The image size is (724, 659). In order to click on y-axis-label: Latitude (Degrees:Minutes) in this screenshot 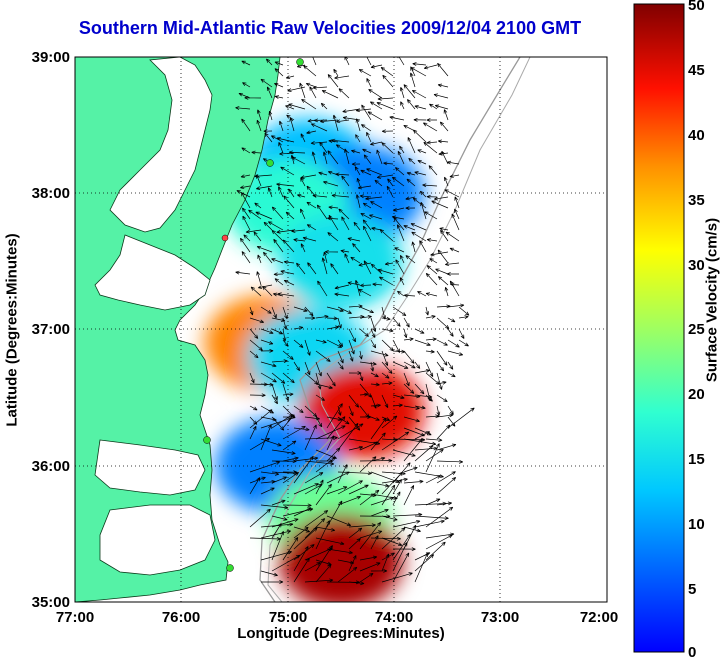, I will do `click(12, 330)`.